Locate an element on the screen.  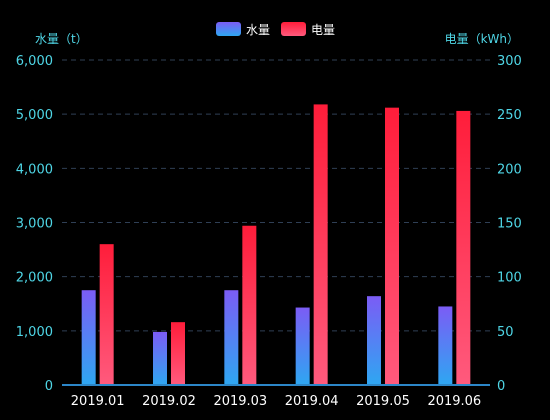
x-tick-label: 2019.04 is located at coordinates (312, 401).